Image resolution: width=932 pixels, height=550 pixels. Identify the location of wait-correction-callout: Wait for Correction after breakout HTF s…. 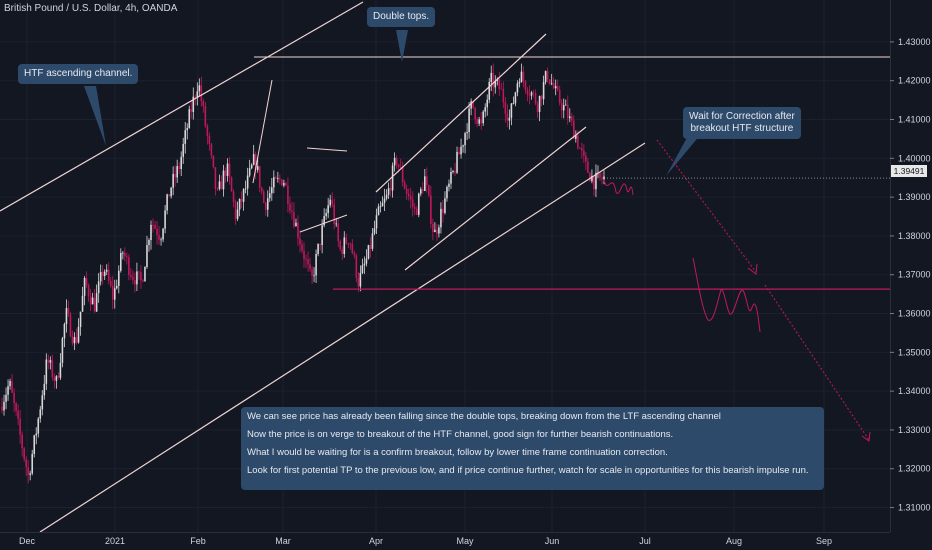
(742, 123).